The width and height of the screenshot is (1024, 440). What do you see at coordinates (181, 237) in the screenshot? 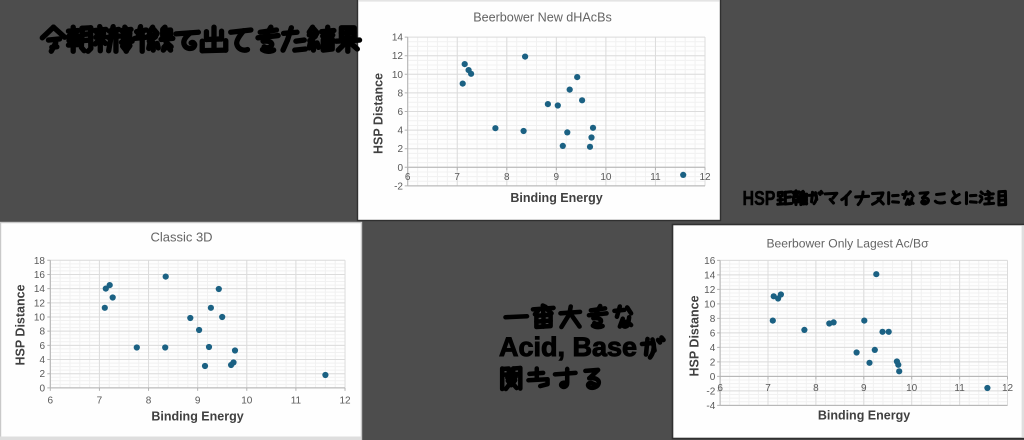
I see `svg-text: Classic 3D` at bounding box center [181, 237].